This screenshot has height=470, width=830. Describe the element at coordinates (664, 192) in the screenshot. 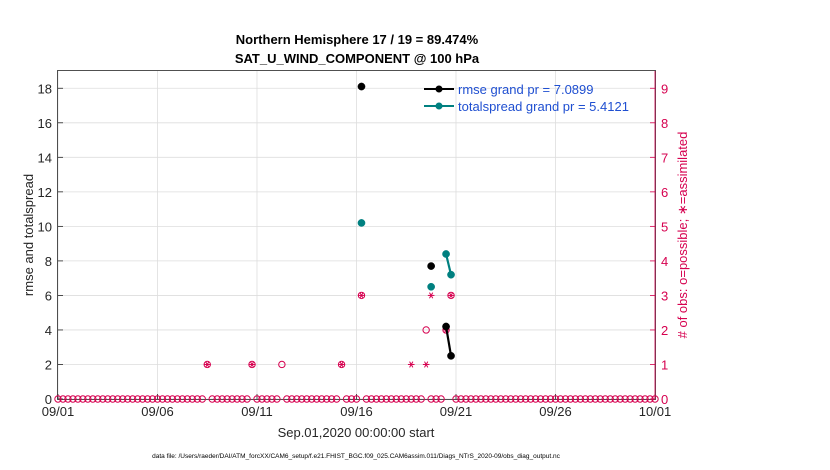

I see `y2-tick-label: 6` at that location.